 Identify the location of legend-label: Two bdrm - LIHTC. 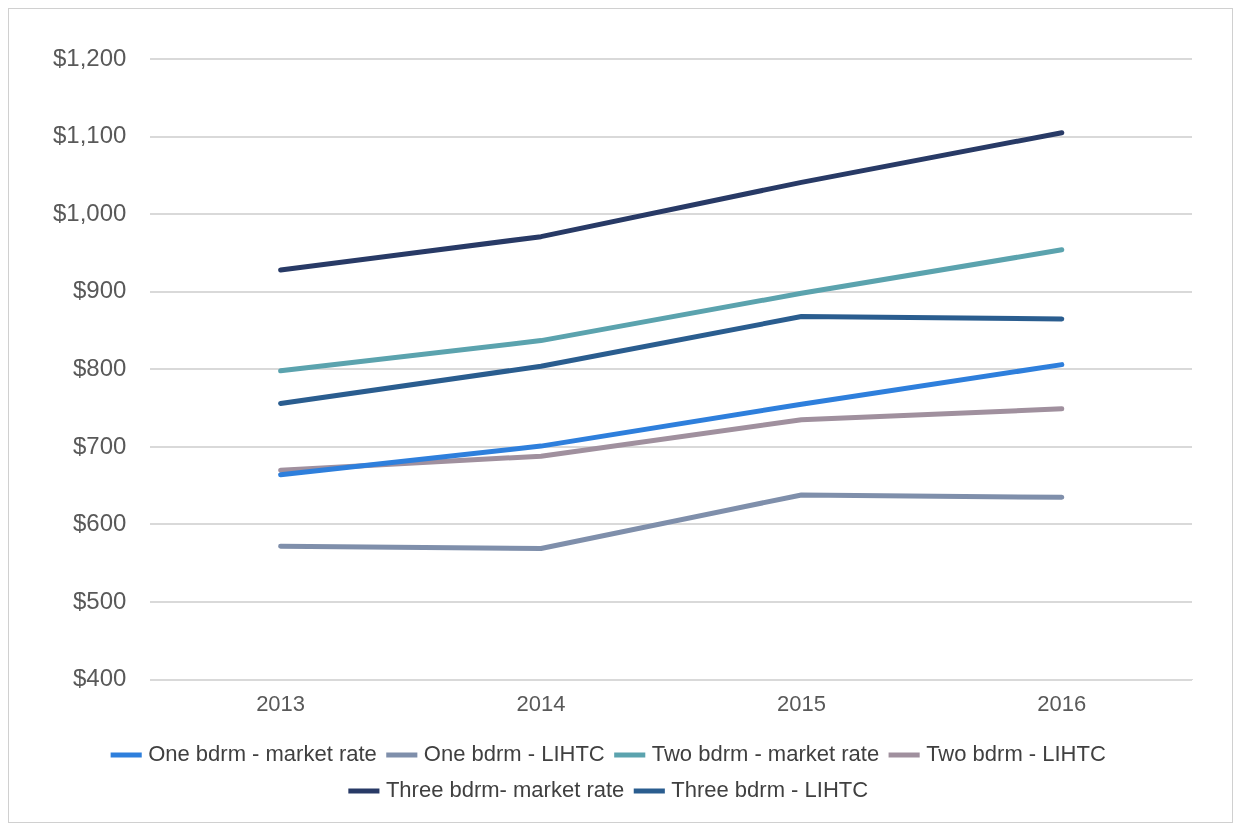
(1016, 754).